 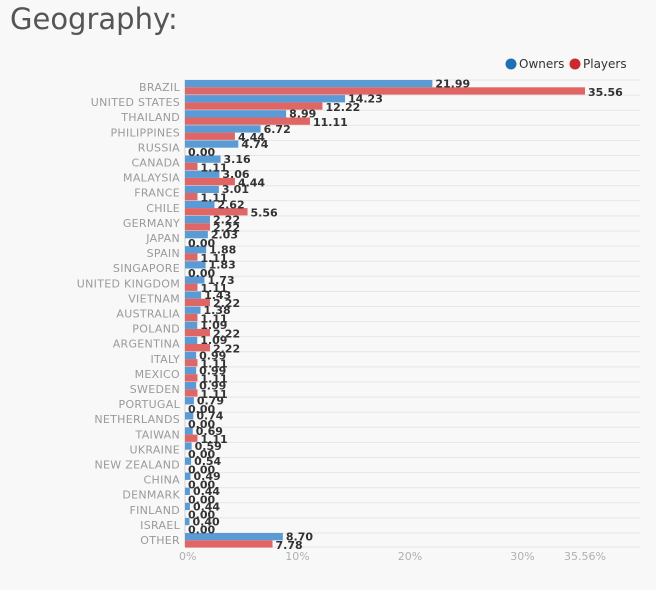 I want to click on legend: Owners Players, so click(x=566, y=64).